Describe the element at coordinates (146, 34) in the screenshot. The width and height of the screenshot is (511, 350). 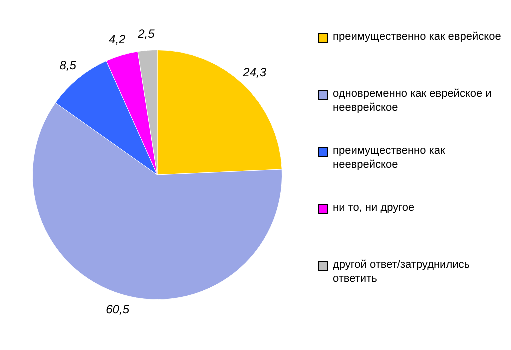
I see `data-label: 2,5` at that location.